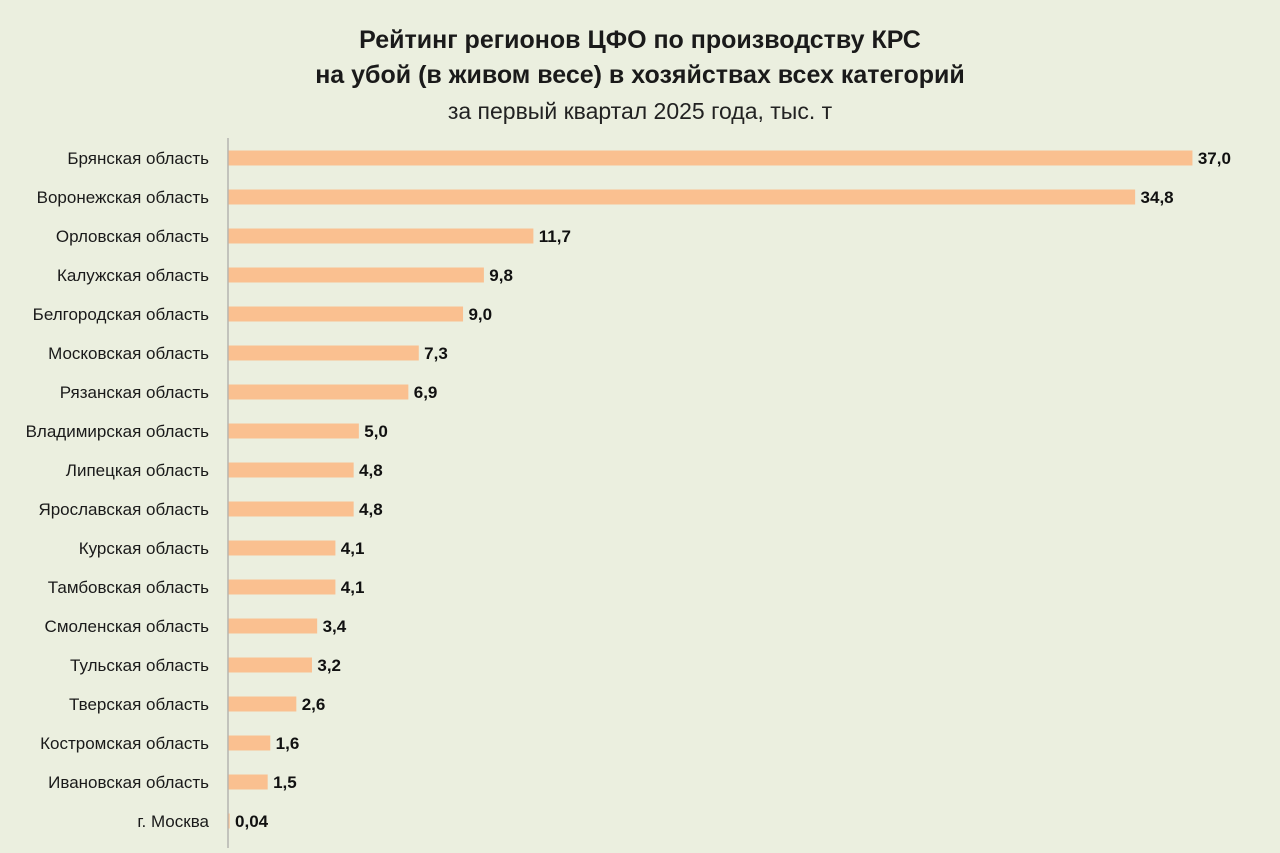  What do you see at coordinates (376, 431) in the screenshot?
I see `data-label: 5,0` at bounding box center [376, 431].